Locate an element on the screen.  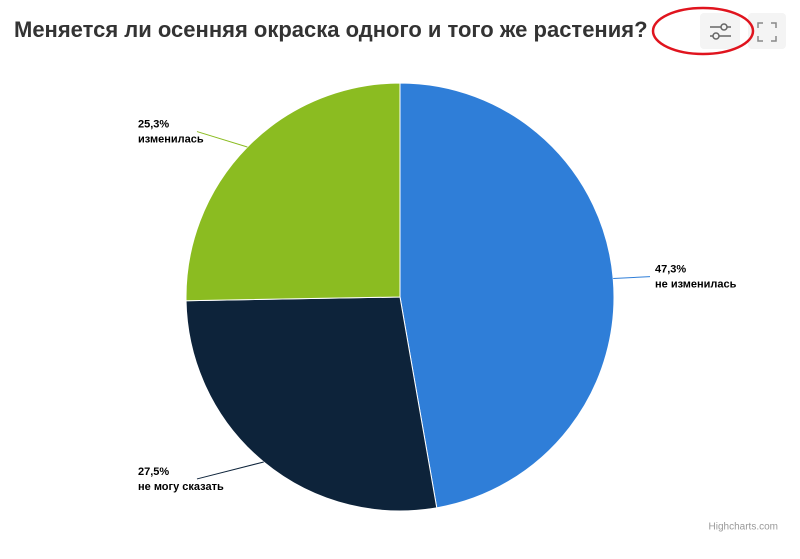
credits: Highcharts.com is located at coordinates (743, 527).